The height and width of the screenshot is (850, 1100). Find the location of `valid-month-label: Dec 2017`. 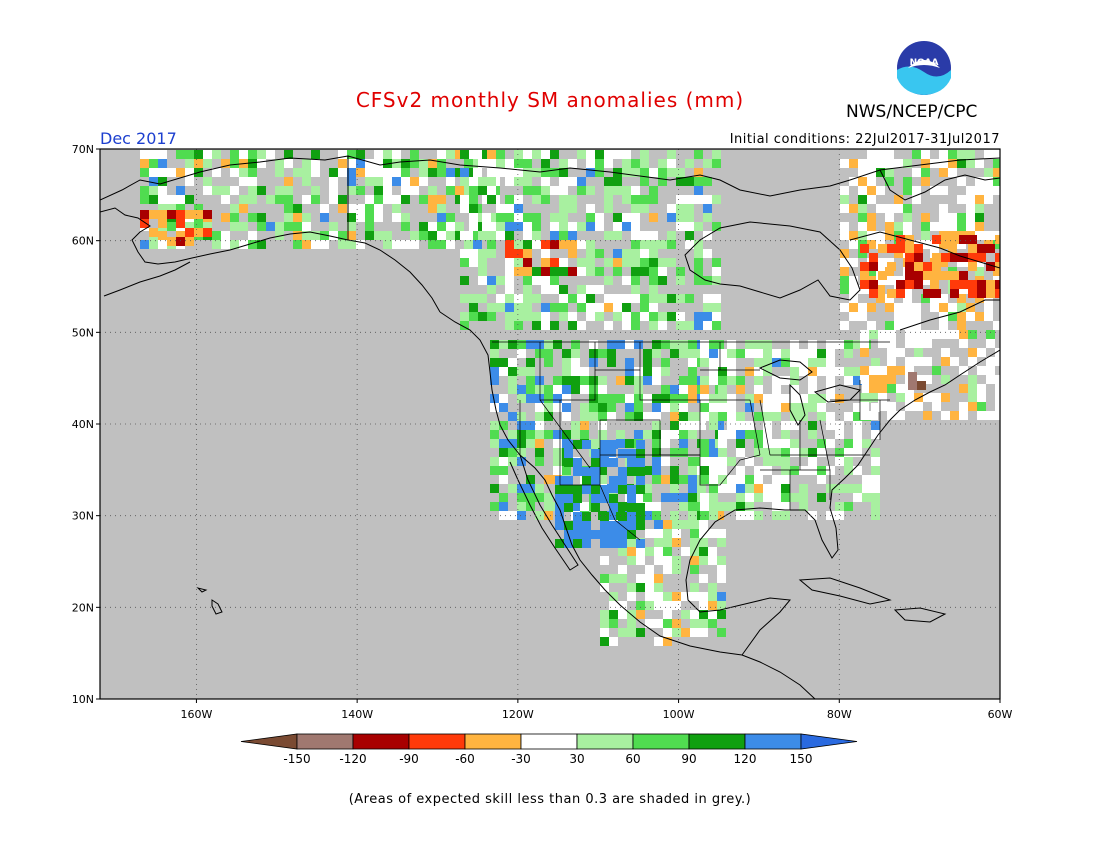

valid-month-label: Dec 2017 is located at coordinates (138, 138).